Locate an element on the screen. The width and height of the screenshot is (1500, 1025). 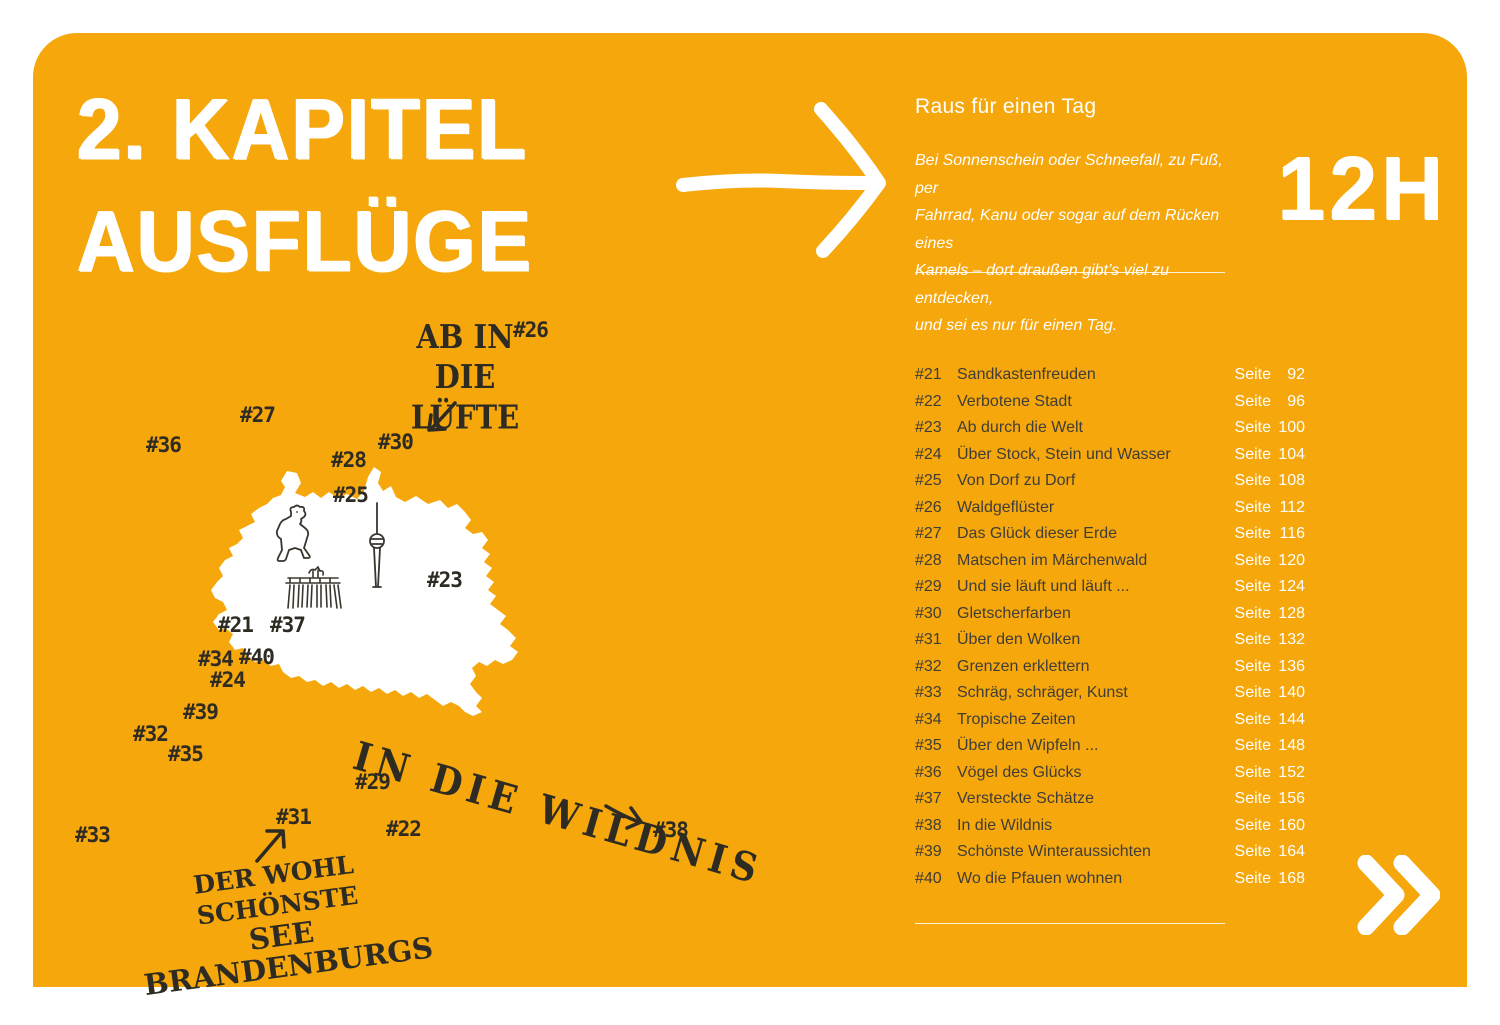
toc-item-number: #39 is located at coordinates (928, 851).